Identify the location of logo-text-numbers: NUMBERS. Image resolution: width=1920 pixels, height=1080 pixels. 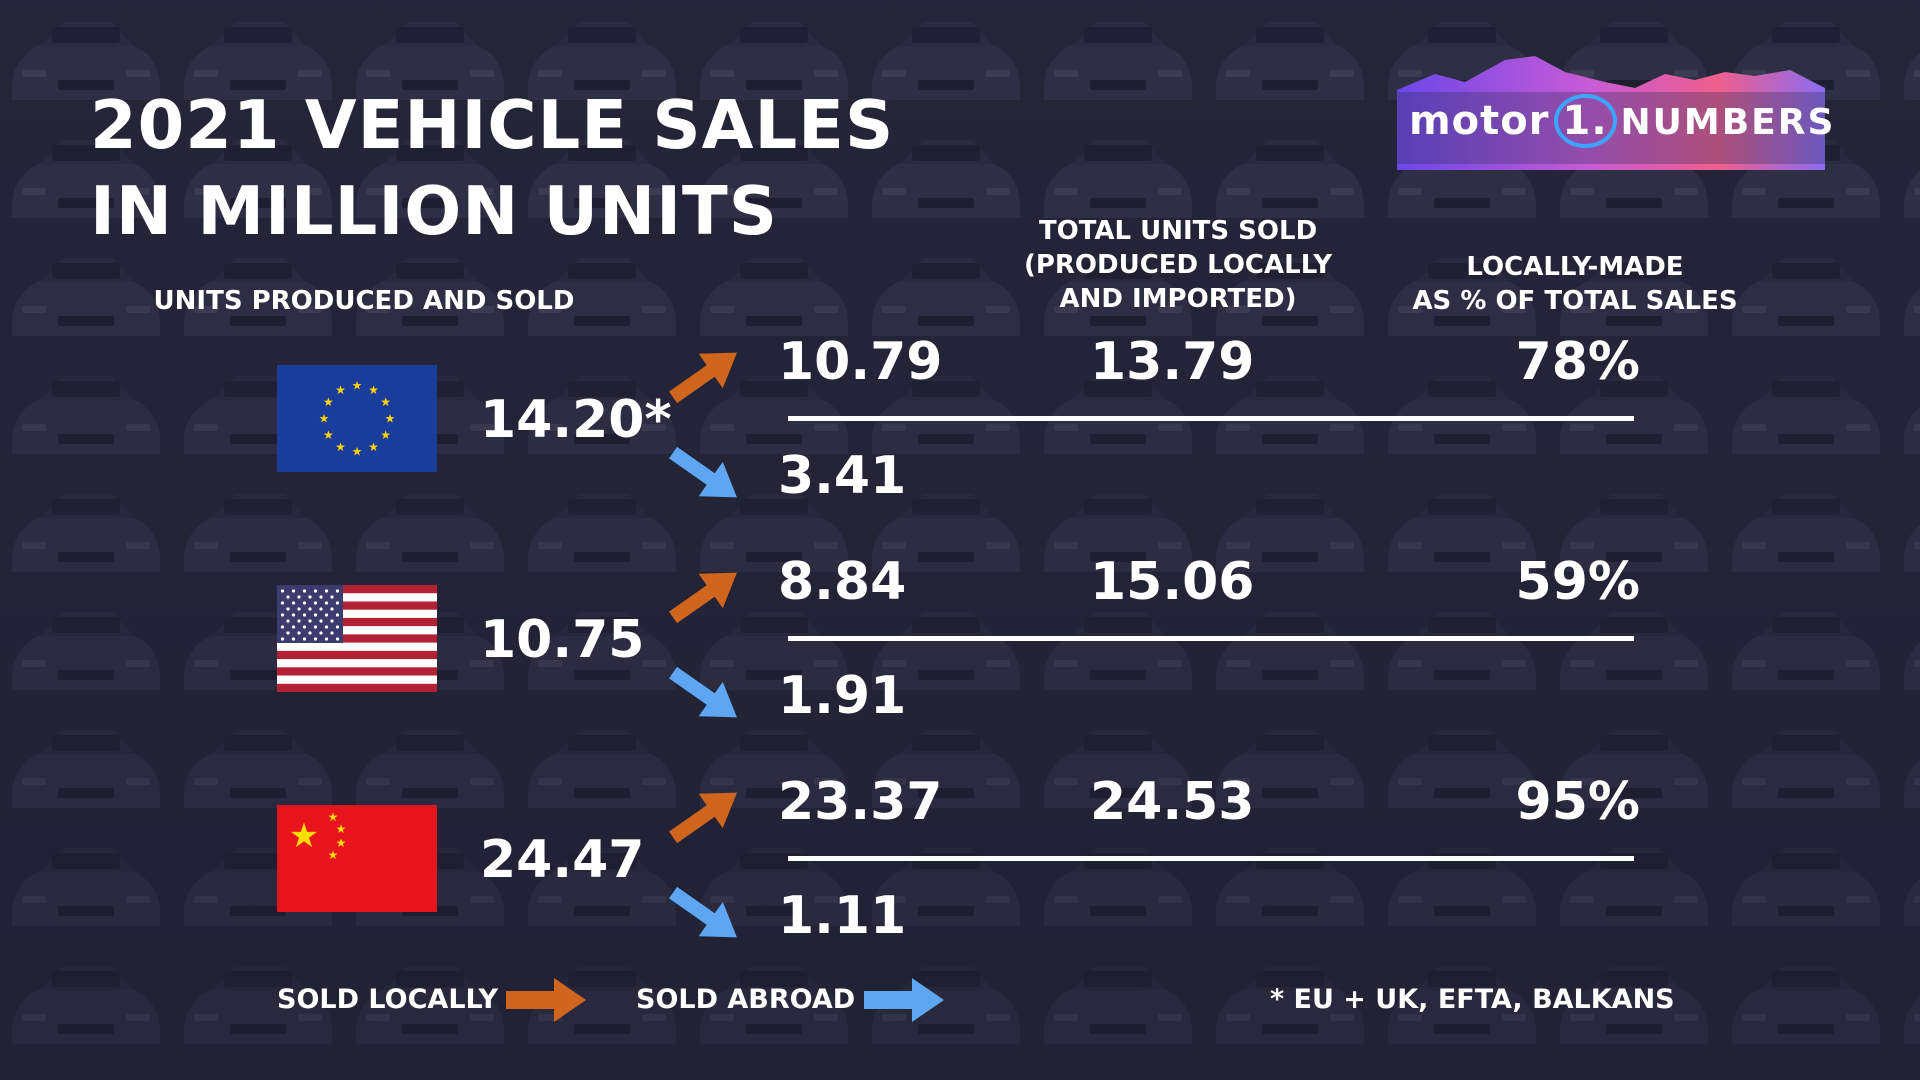
(1728, 122).